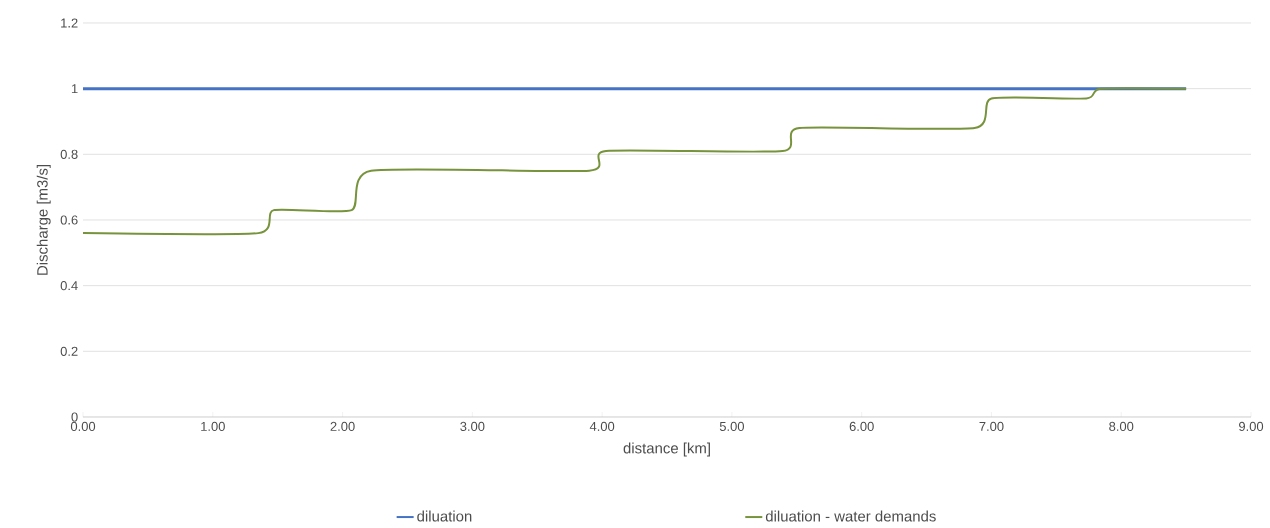 Image resolution: width=1270 pixels, height=528 pixels. What do you see at coordinates (69, 154) in the screenshot?
I see `y-tick-label: 0.8` at bounding box center [69, 154].